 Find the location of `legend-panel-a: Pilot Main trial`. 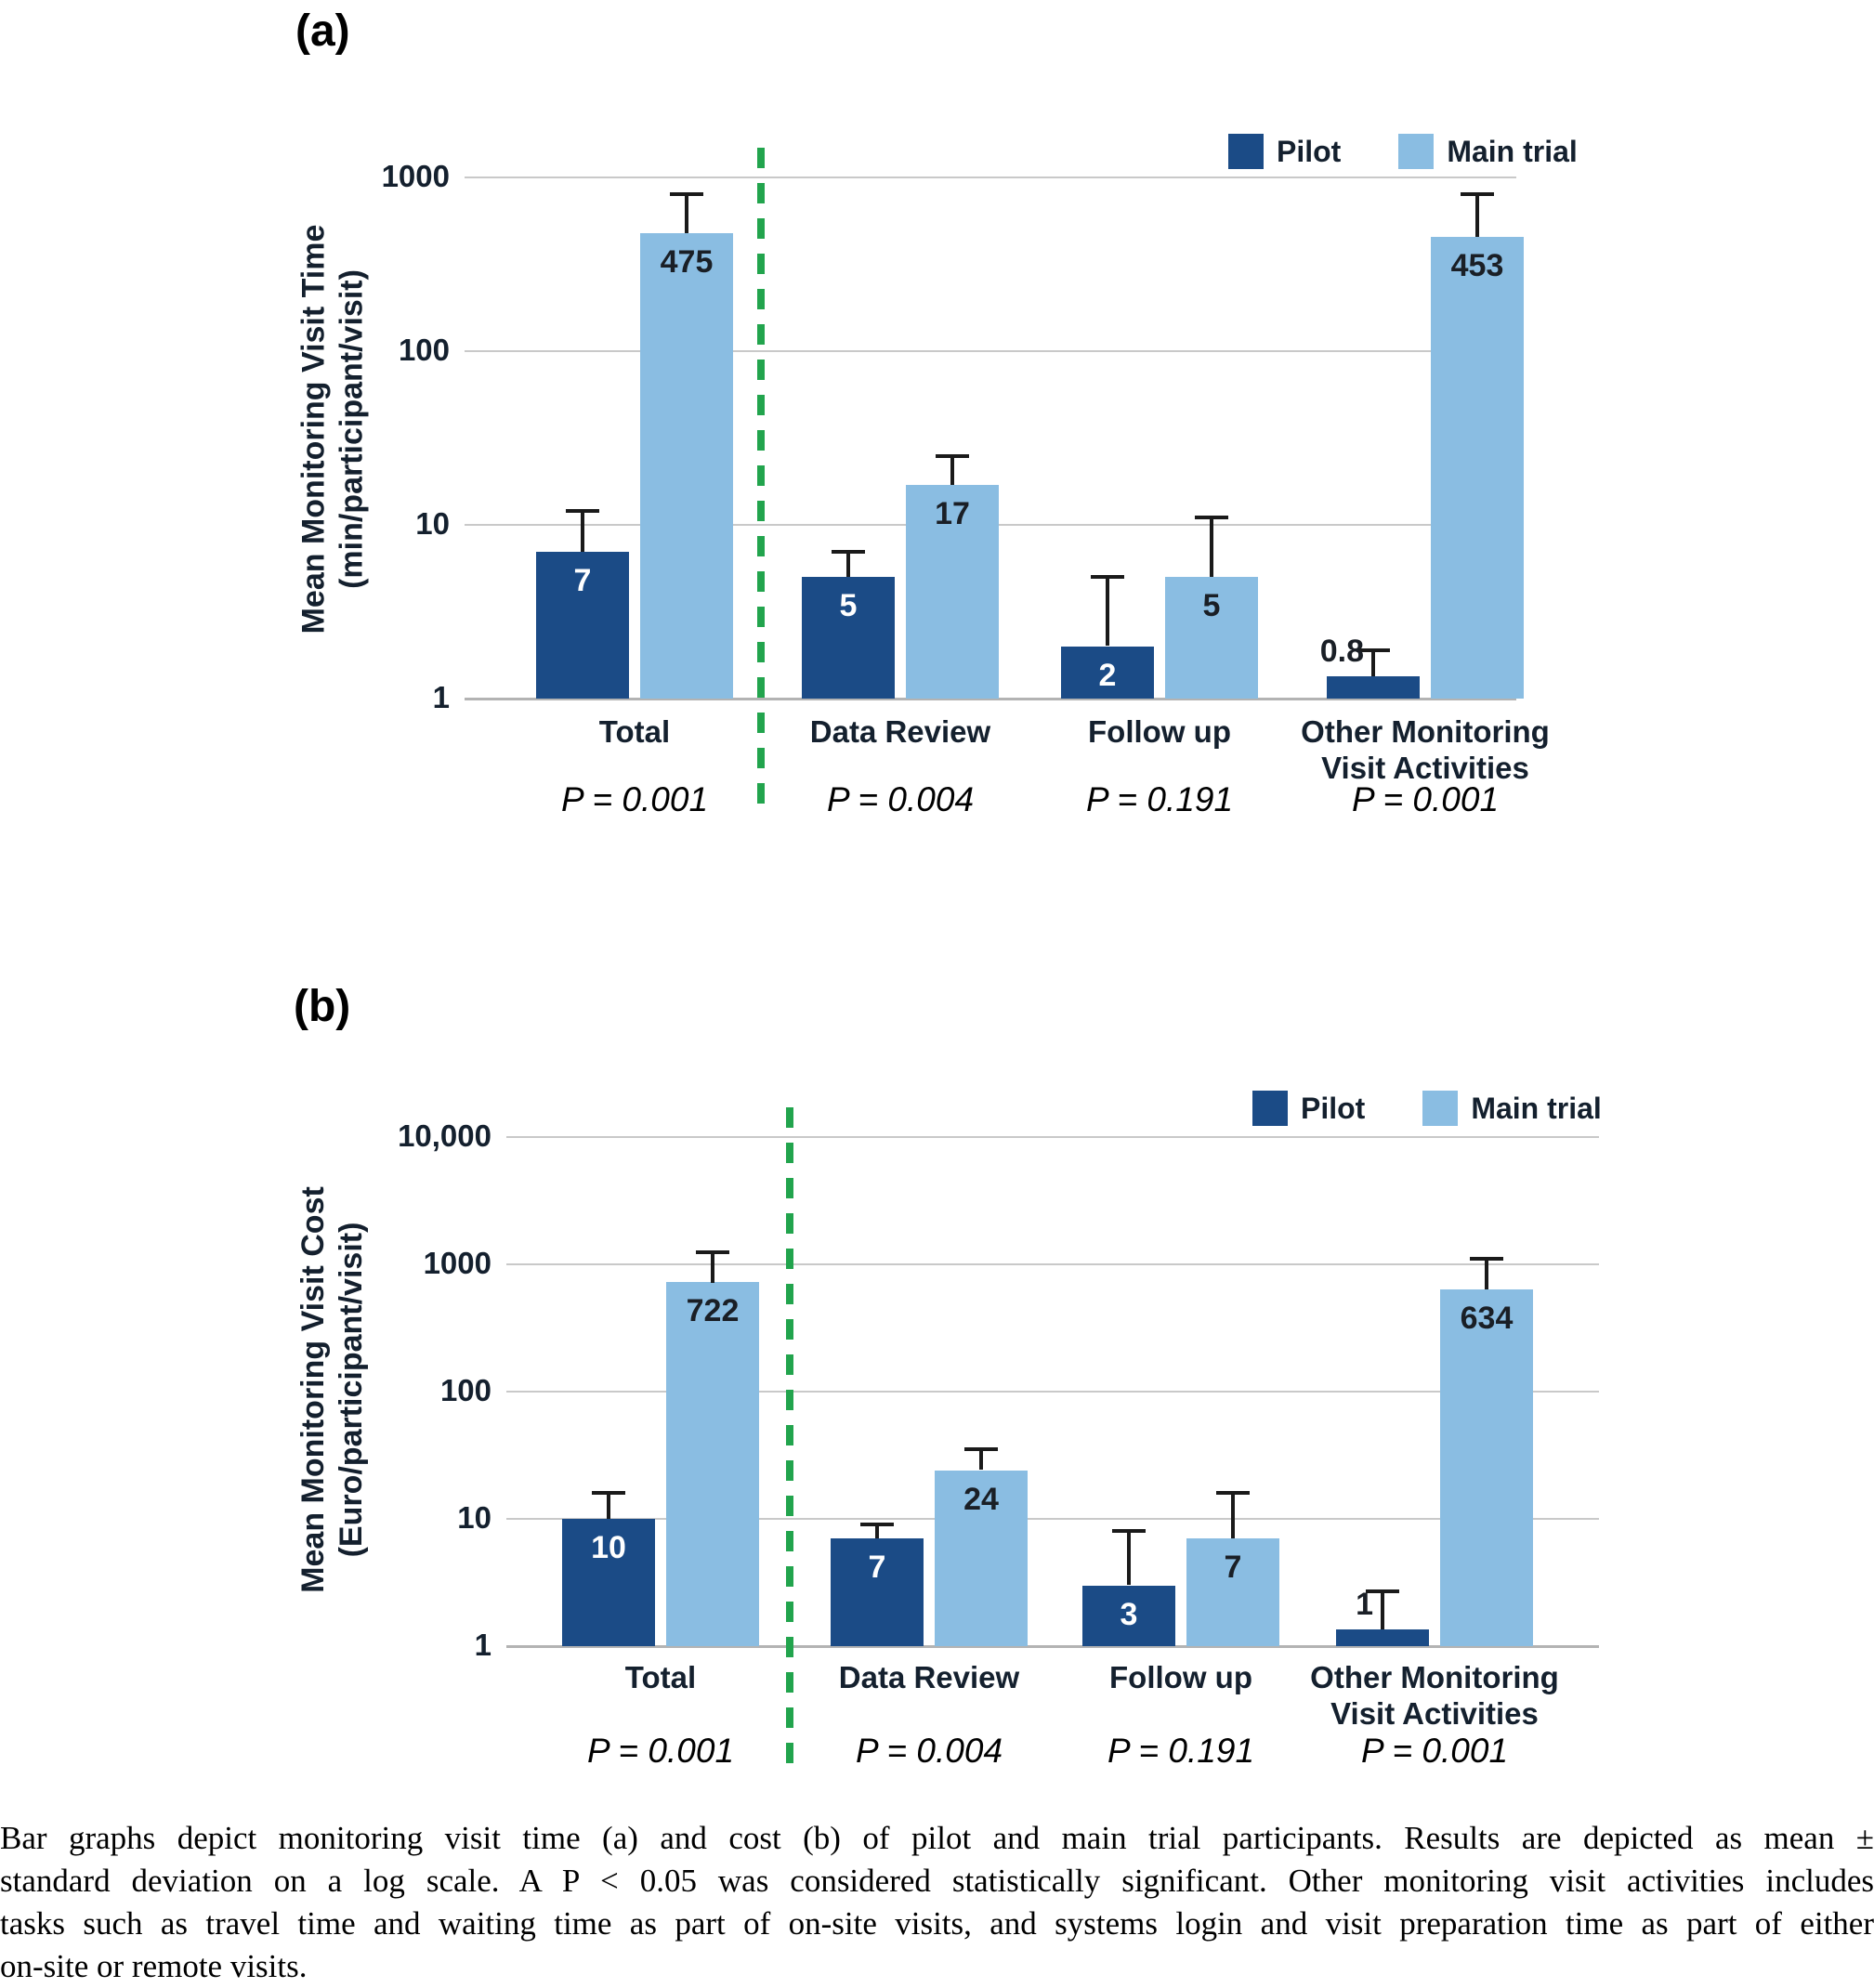

legend-panel-a: Pilot Main trial is located at coordinates (1403, 151).